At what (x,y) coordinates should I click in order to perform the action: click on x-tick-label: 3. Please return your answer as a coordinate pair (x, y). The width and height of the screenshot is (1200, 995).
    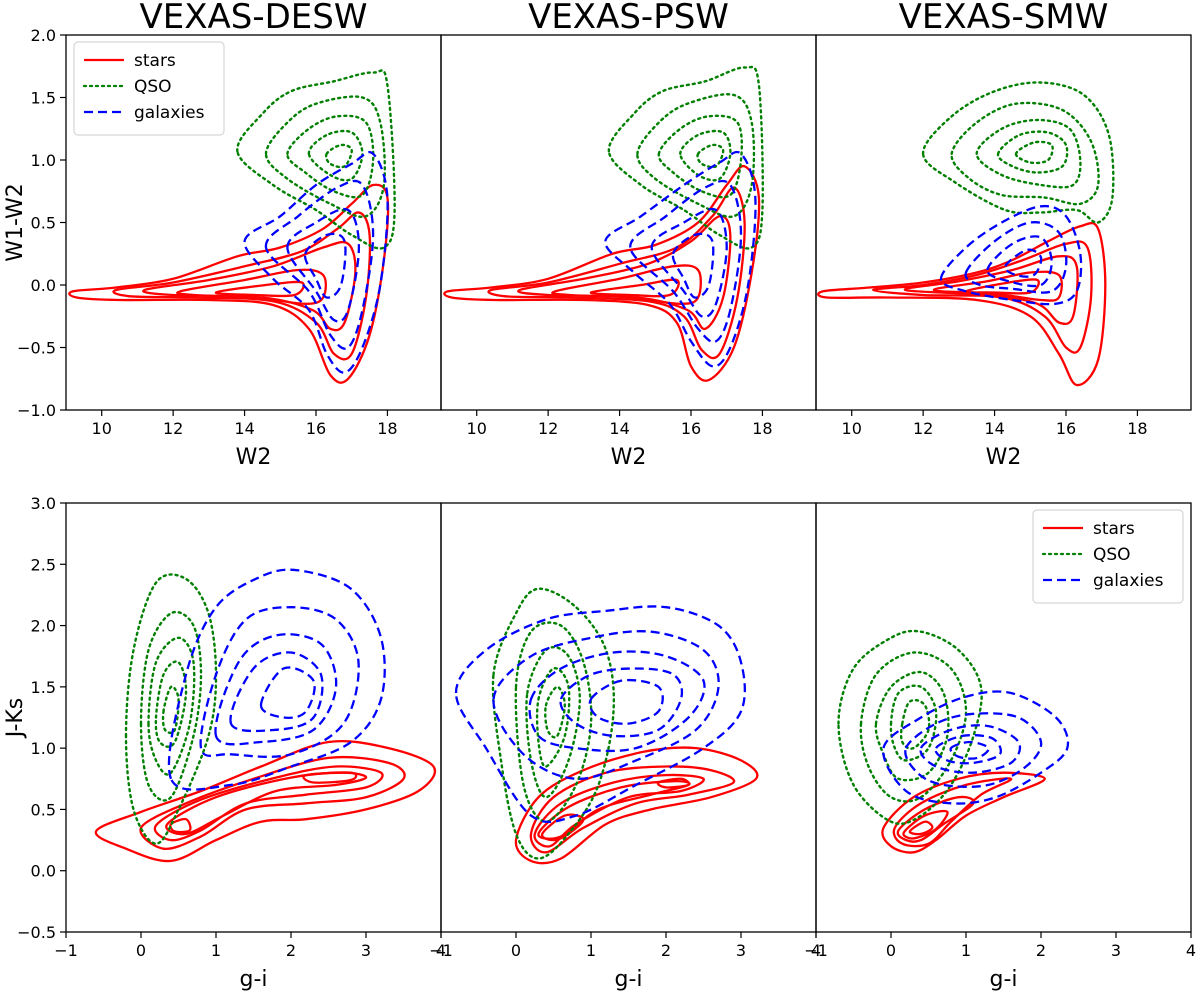
    Looking at the image, I should click on (366, 950).